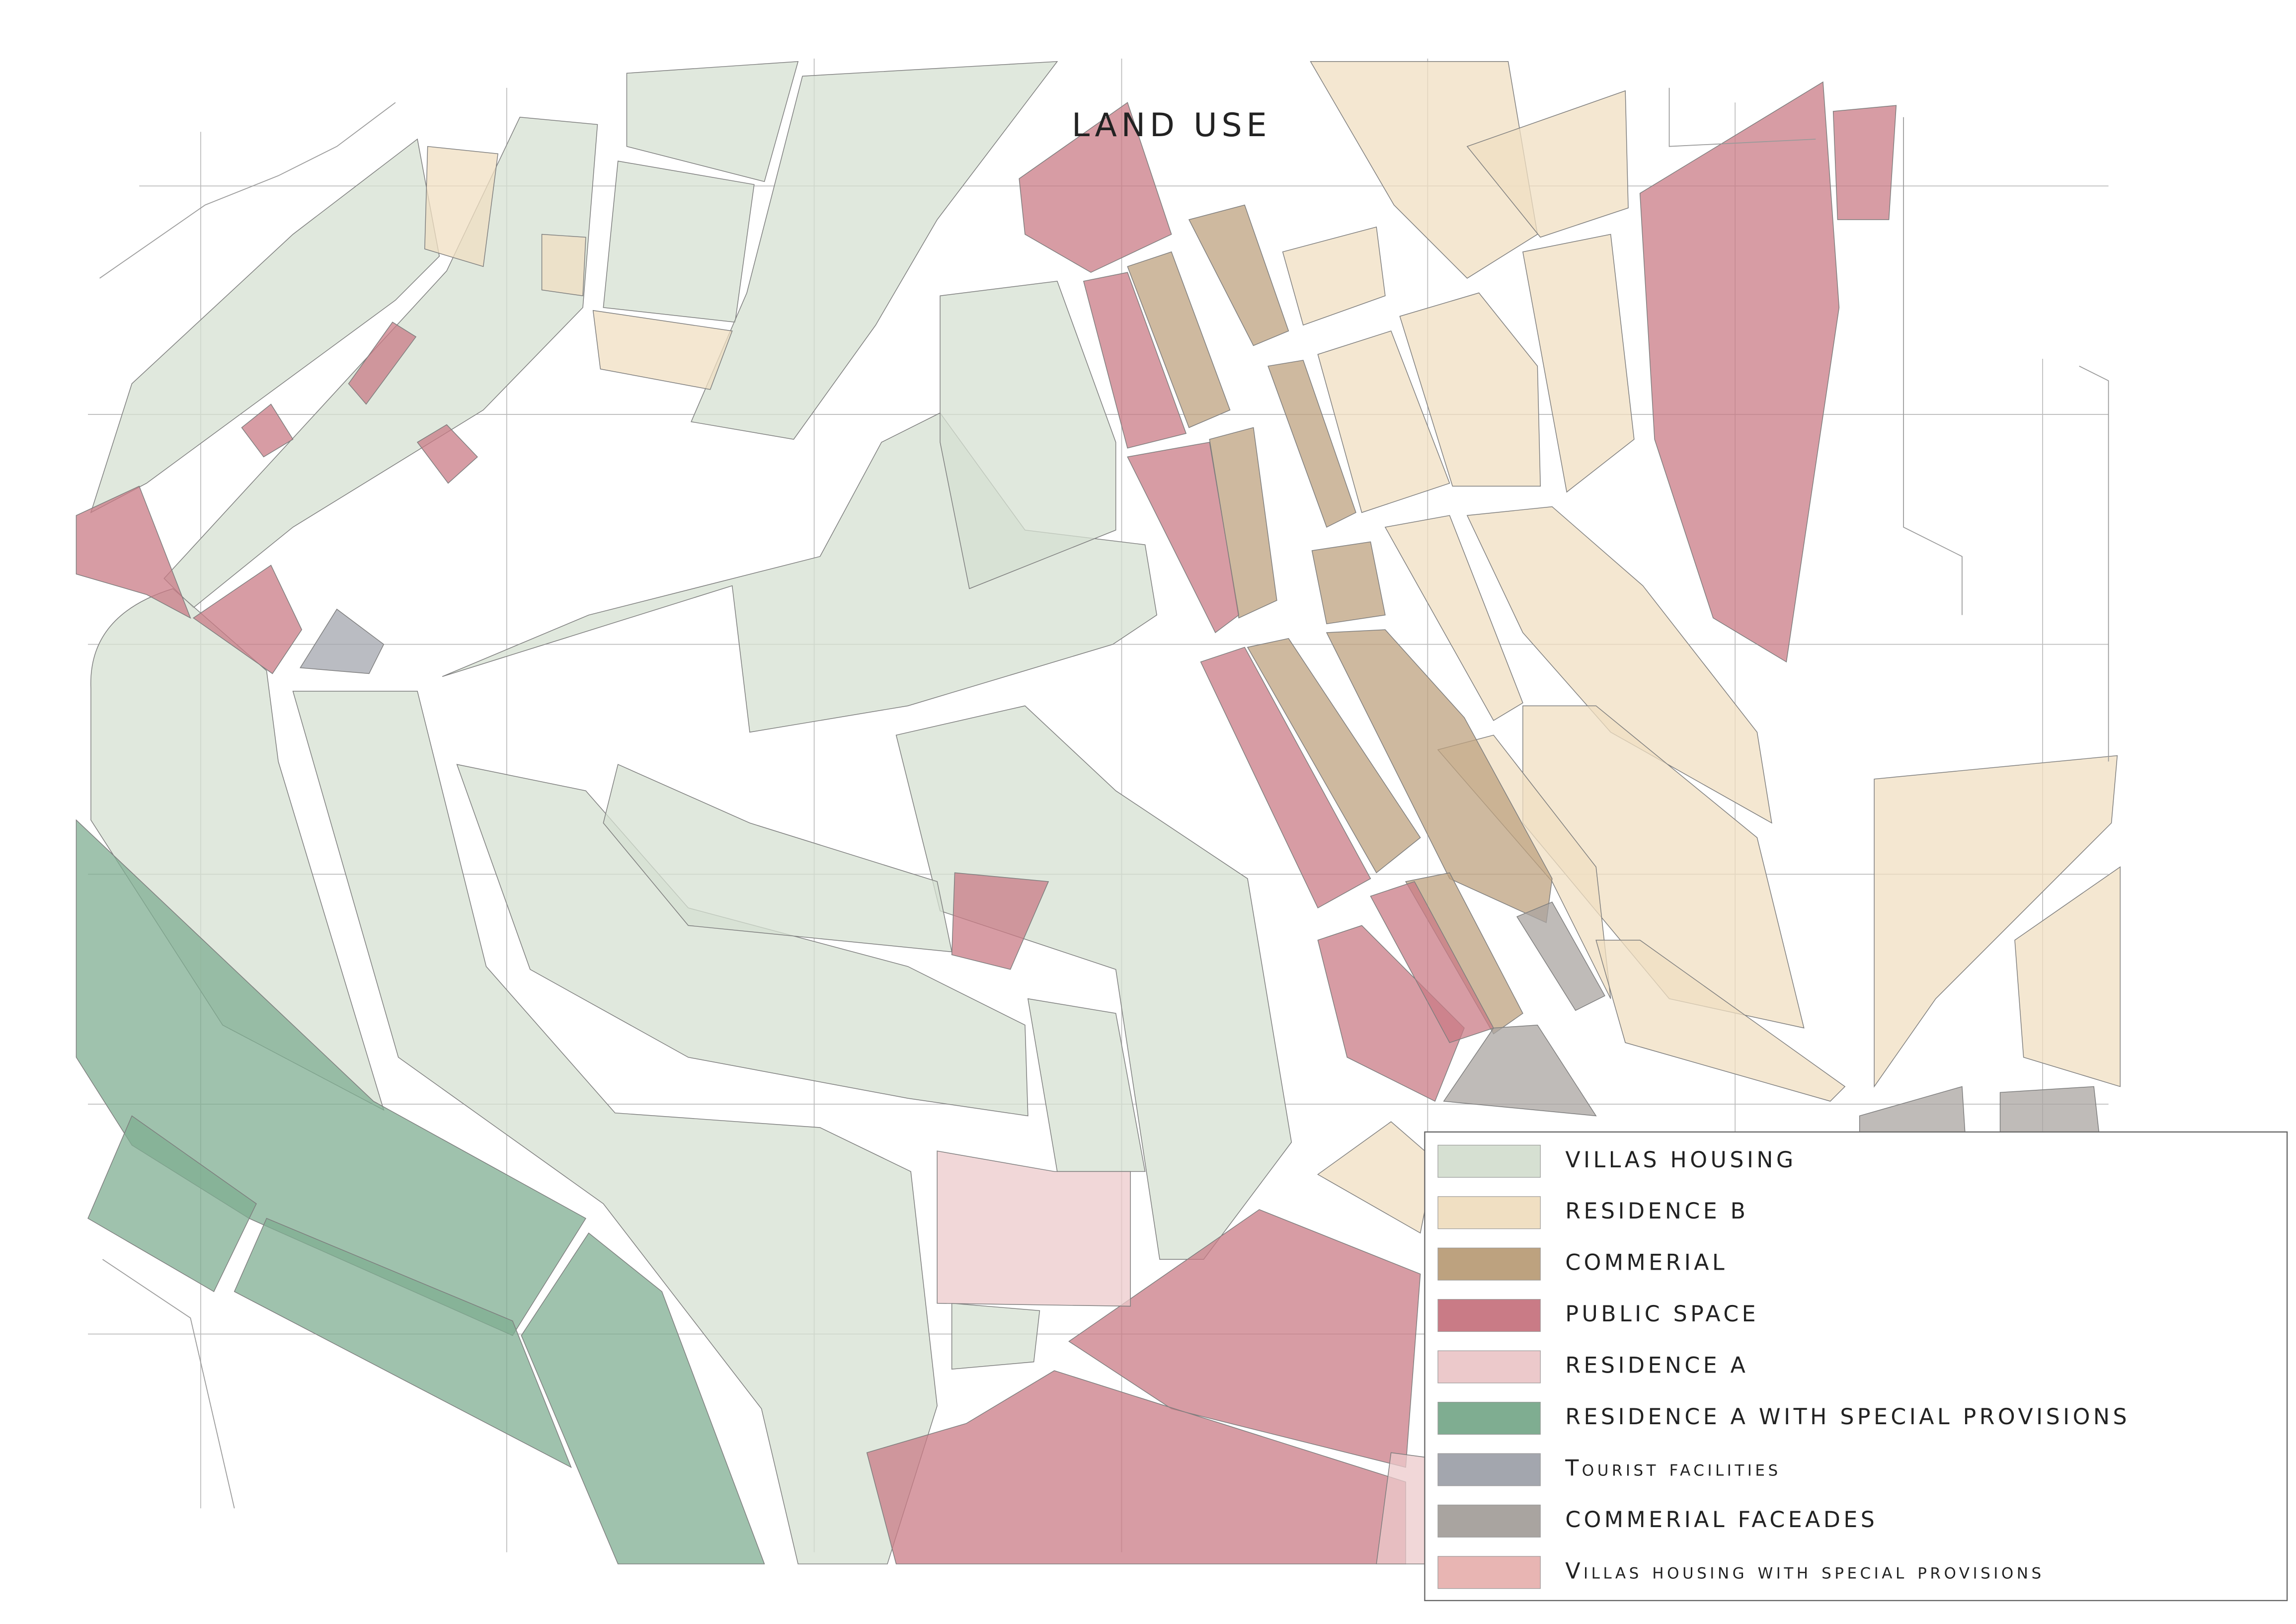 The height and width of the screenshot is (1624, 2296). What do you see at coordinates (1804, 1571) in the screenshot?
I see `legend-label: Villas housing with special provisions` at bounding box center [1804, 1571].